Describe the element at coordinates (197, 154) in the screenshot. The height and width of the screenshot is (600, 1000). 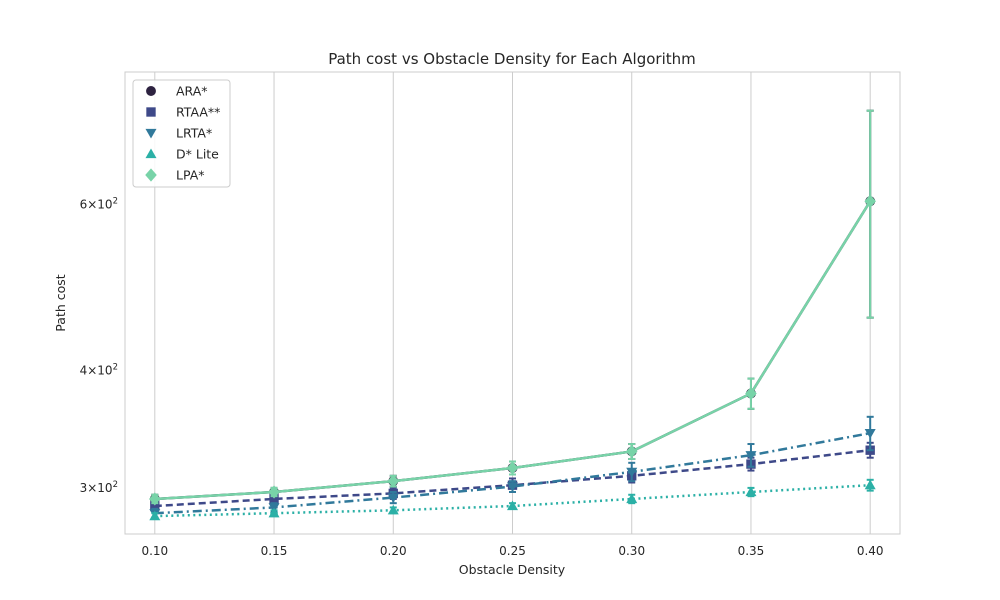
I see `legend-label: D* Lite` at that location.